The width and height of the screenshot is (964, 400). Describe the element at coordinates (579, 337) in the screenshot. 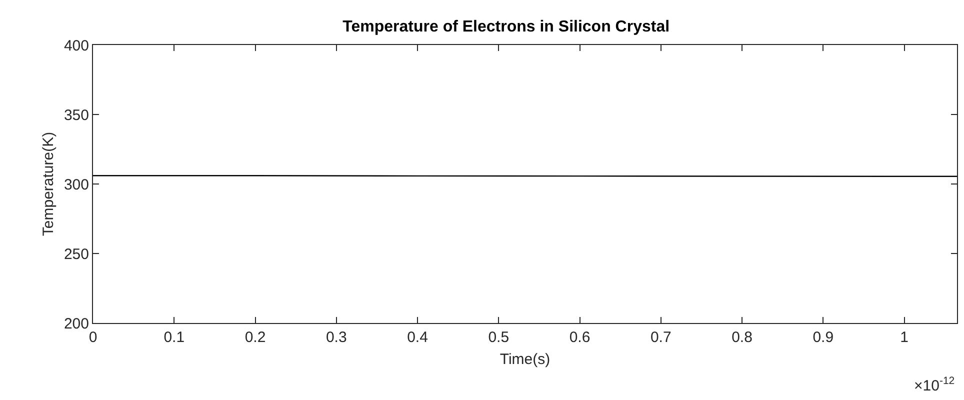

I see `x-tick-label: 0.6` at that location.